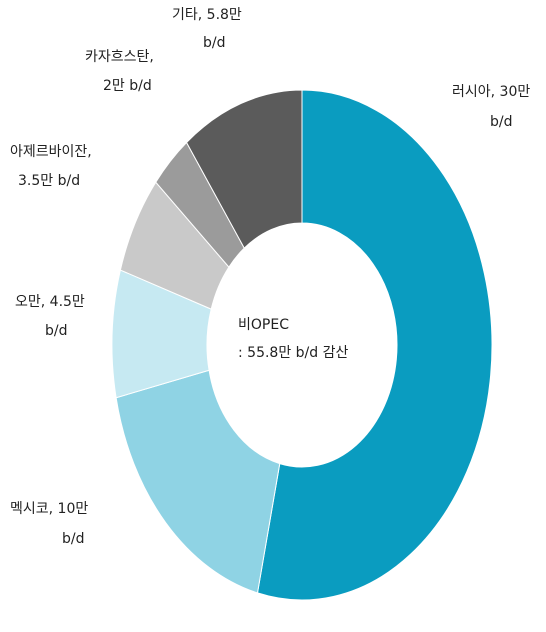 Image resolution: width=546 pixels, height=632 pixels. What do you see at coordinates (49, 509) in the screenshot?
I see `slice-label: 멕시코, 10만` at bounding box center [49, 509].